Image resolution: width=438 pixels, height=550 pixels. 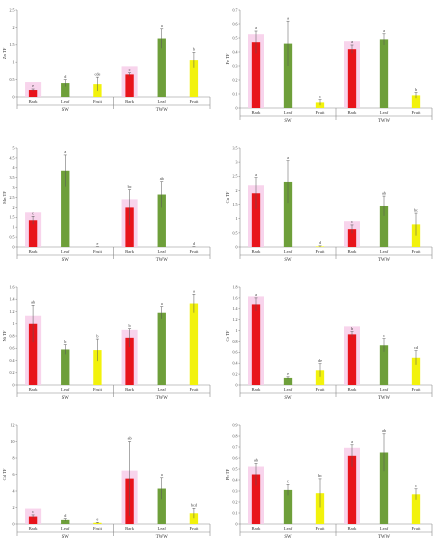 I want to click on y-axis-label: Pb TF, so click(x=227, y=474).